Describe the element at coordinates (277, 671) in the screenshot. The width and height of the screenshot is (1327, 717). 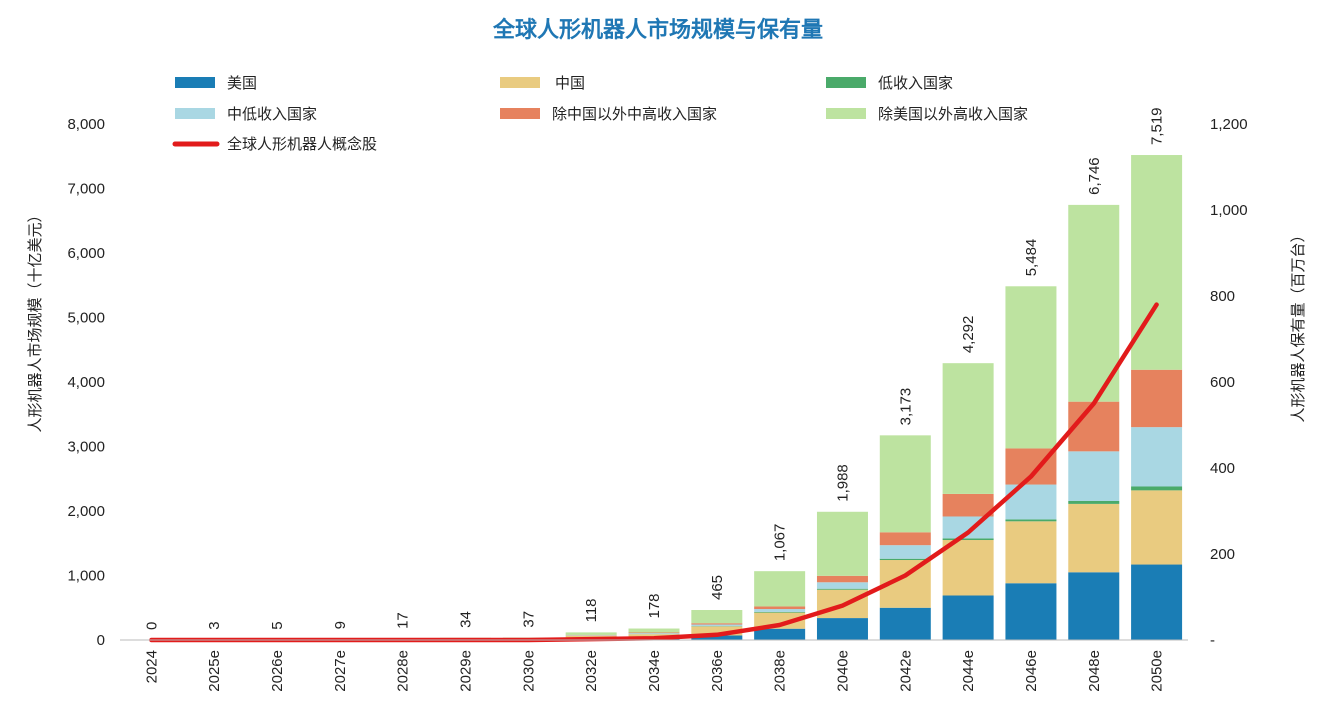
I see `x-tick-label: 2026e` at that location.